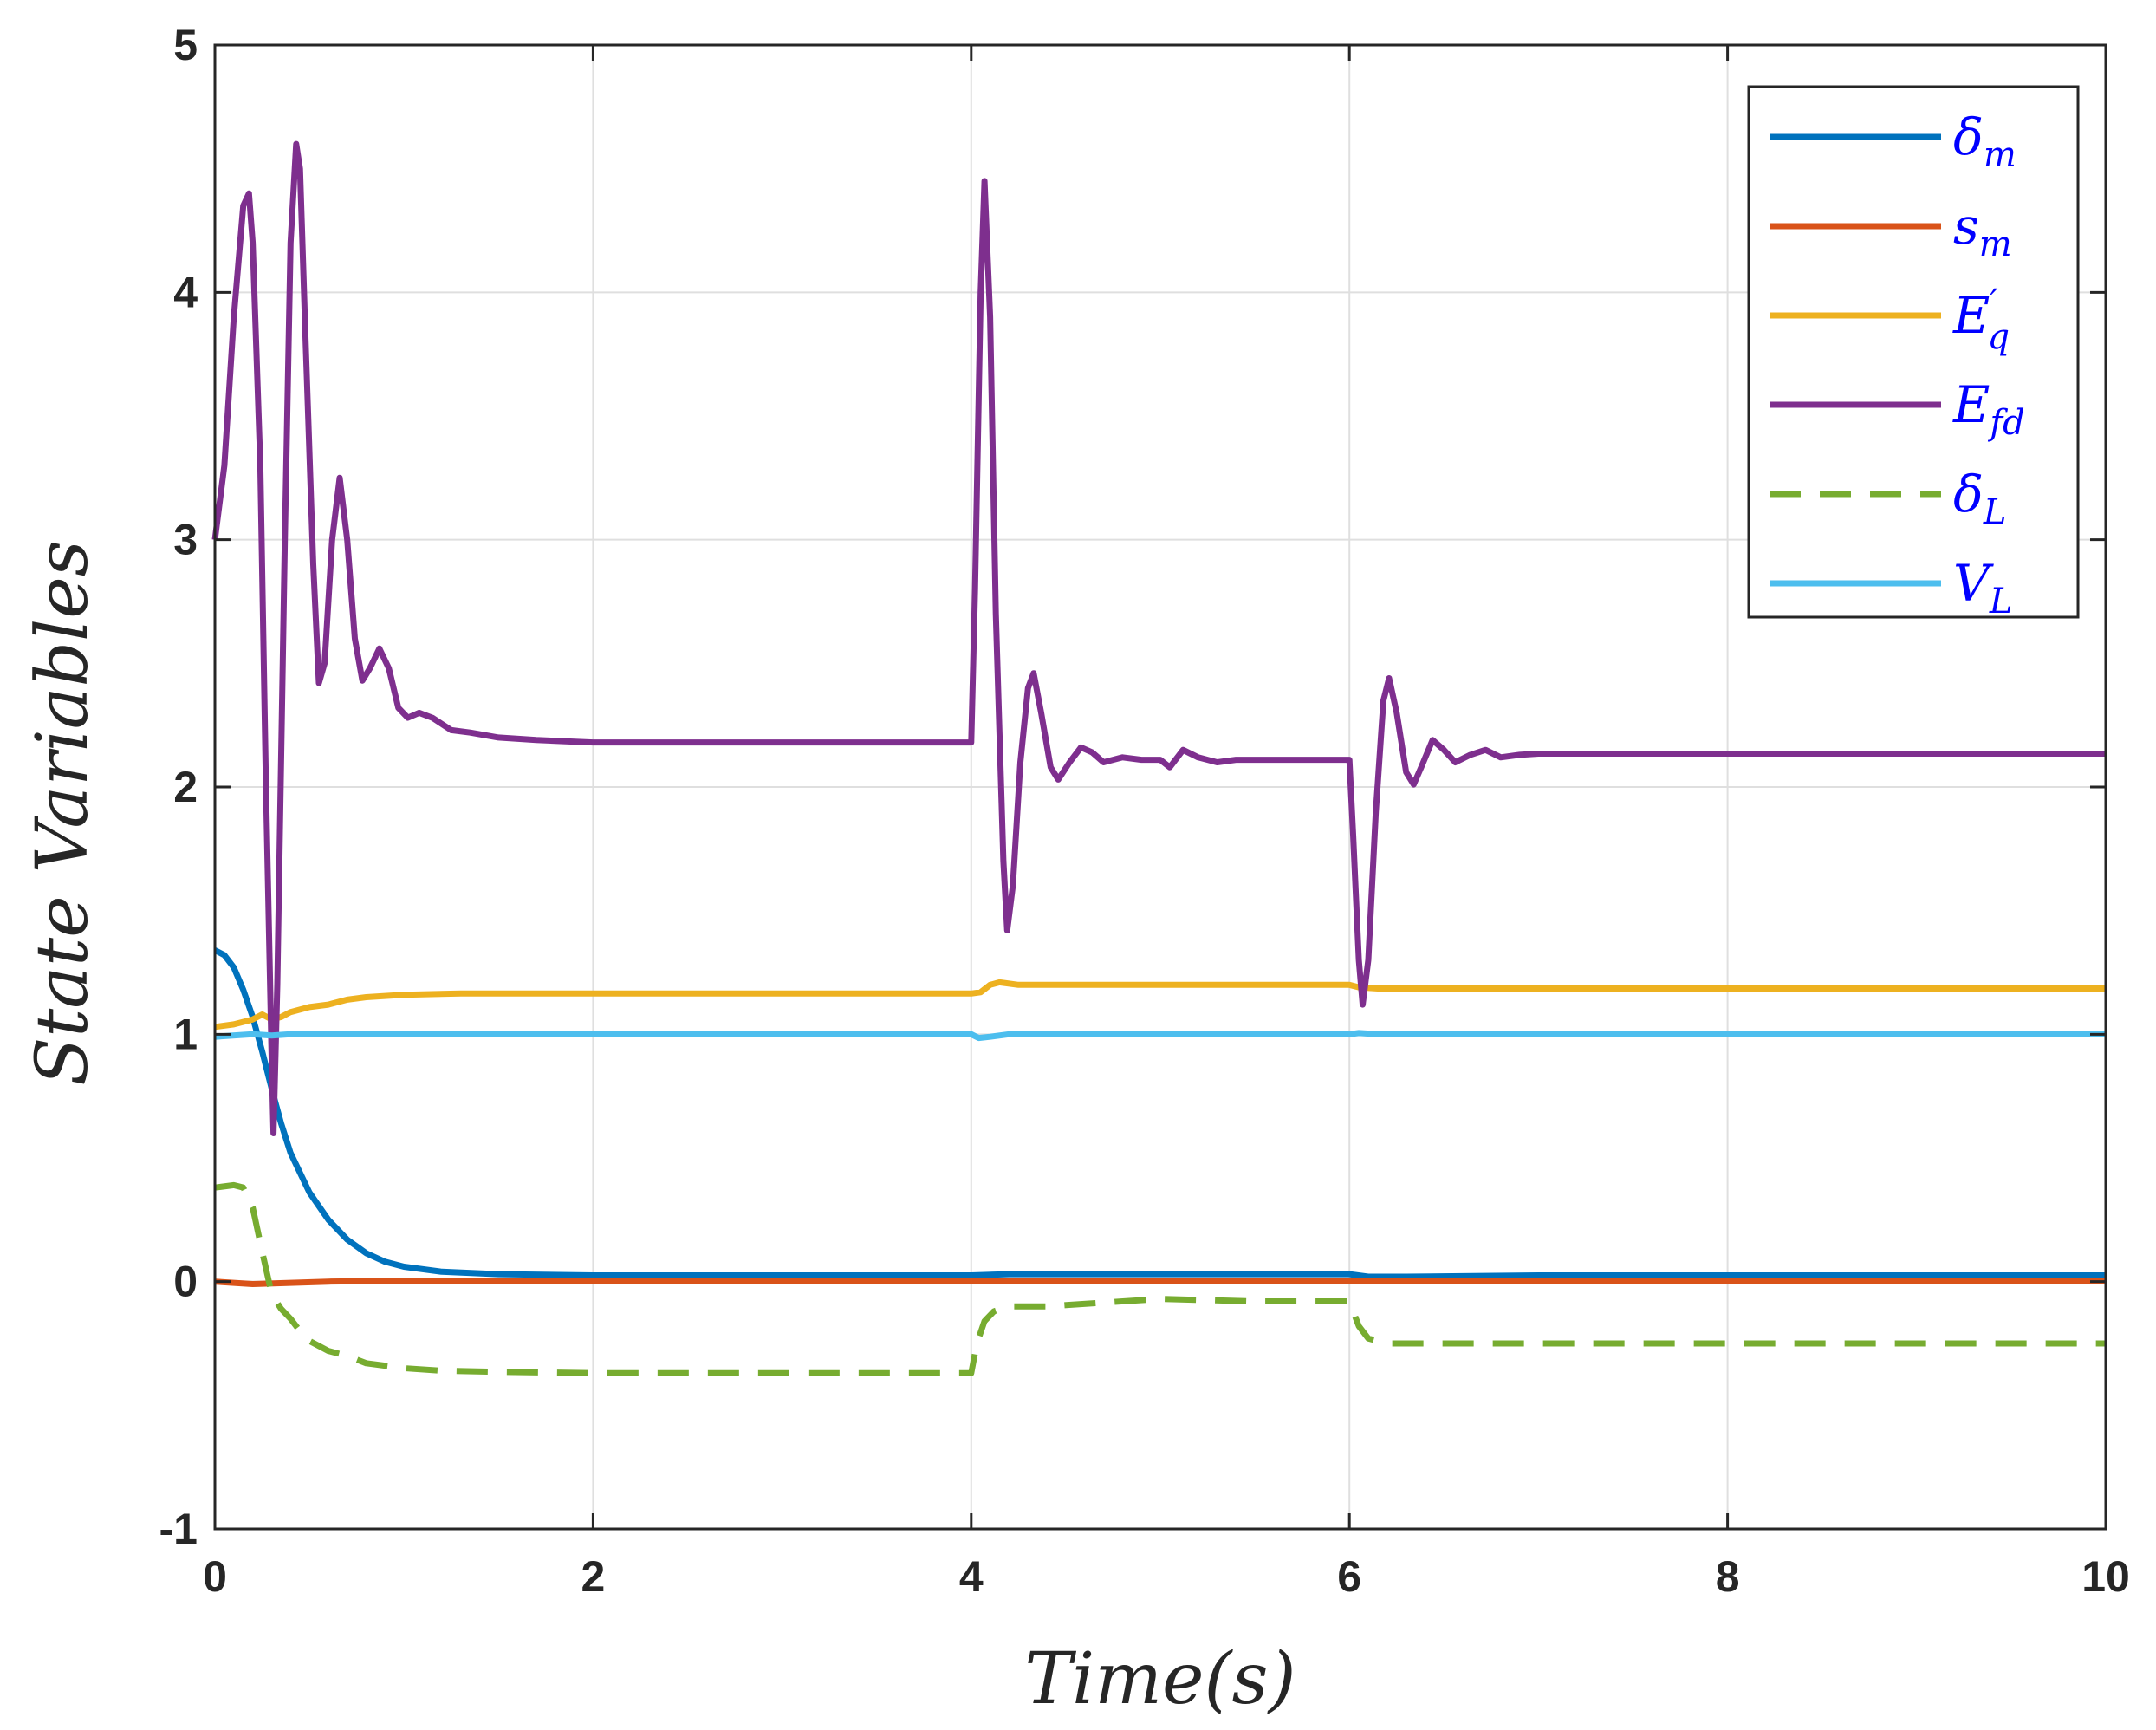 This screenshot has width=2156, height=1730. What do you see at coordinates (178, 1529) in the screenshot?
I see `y-tick-label: -1` at bounding box center [178, 1529].